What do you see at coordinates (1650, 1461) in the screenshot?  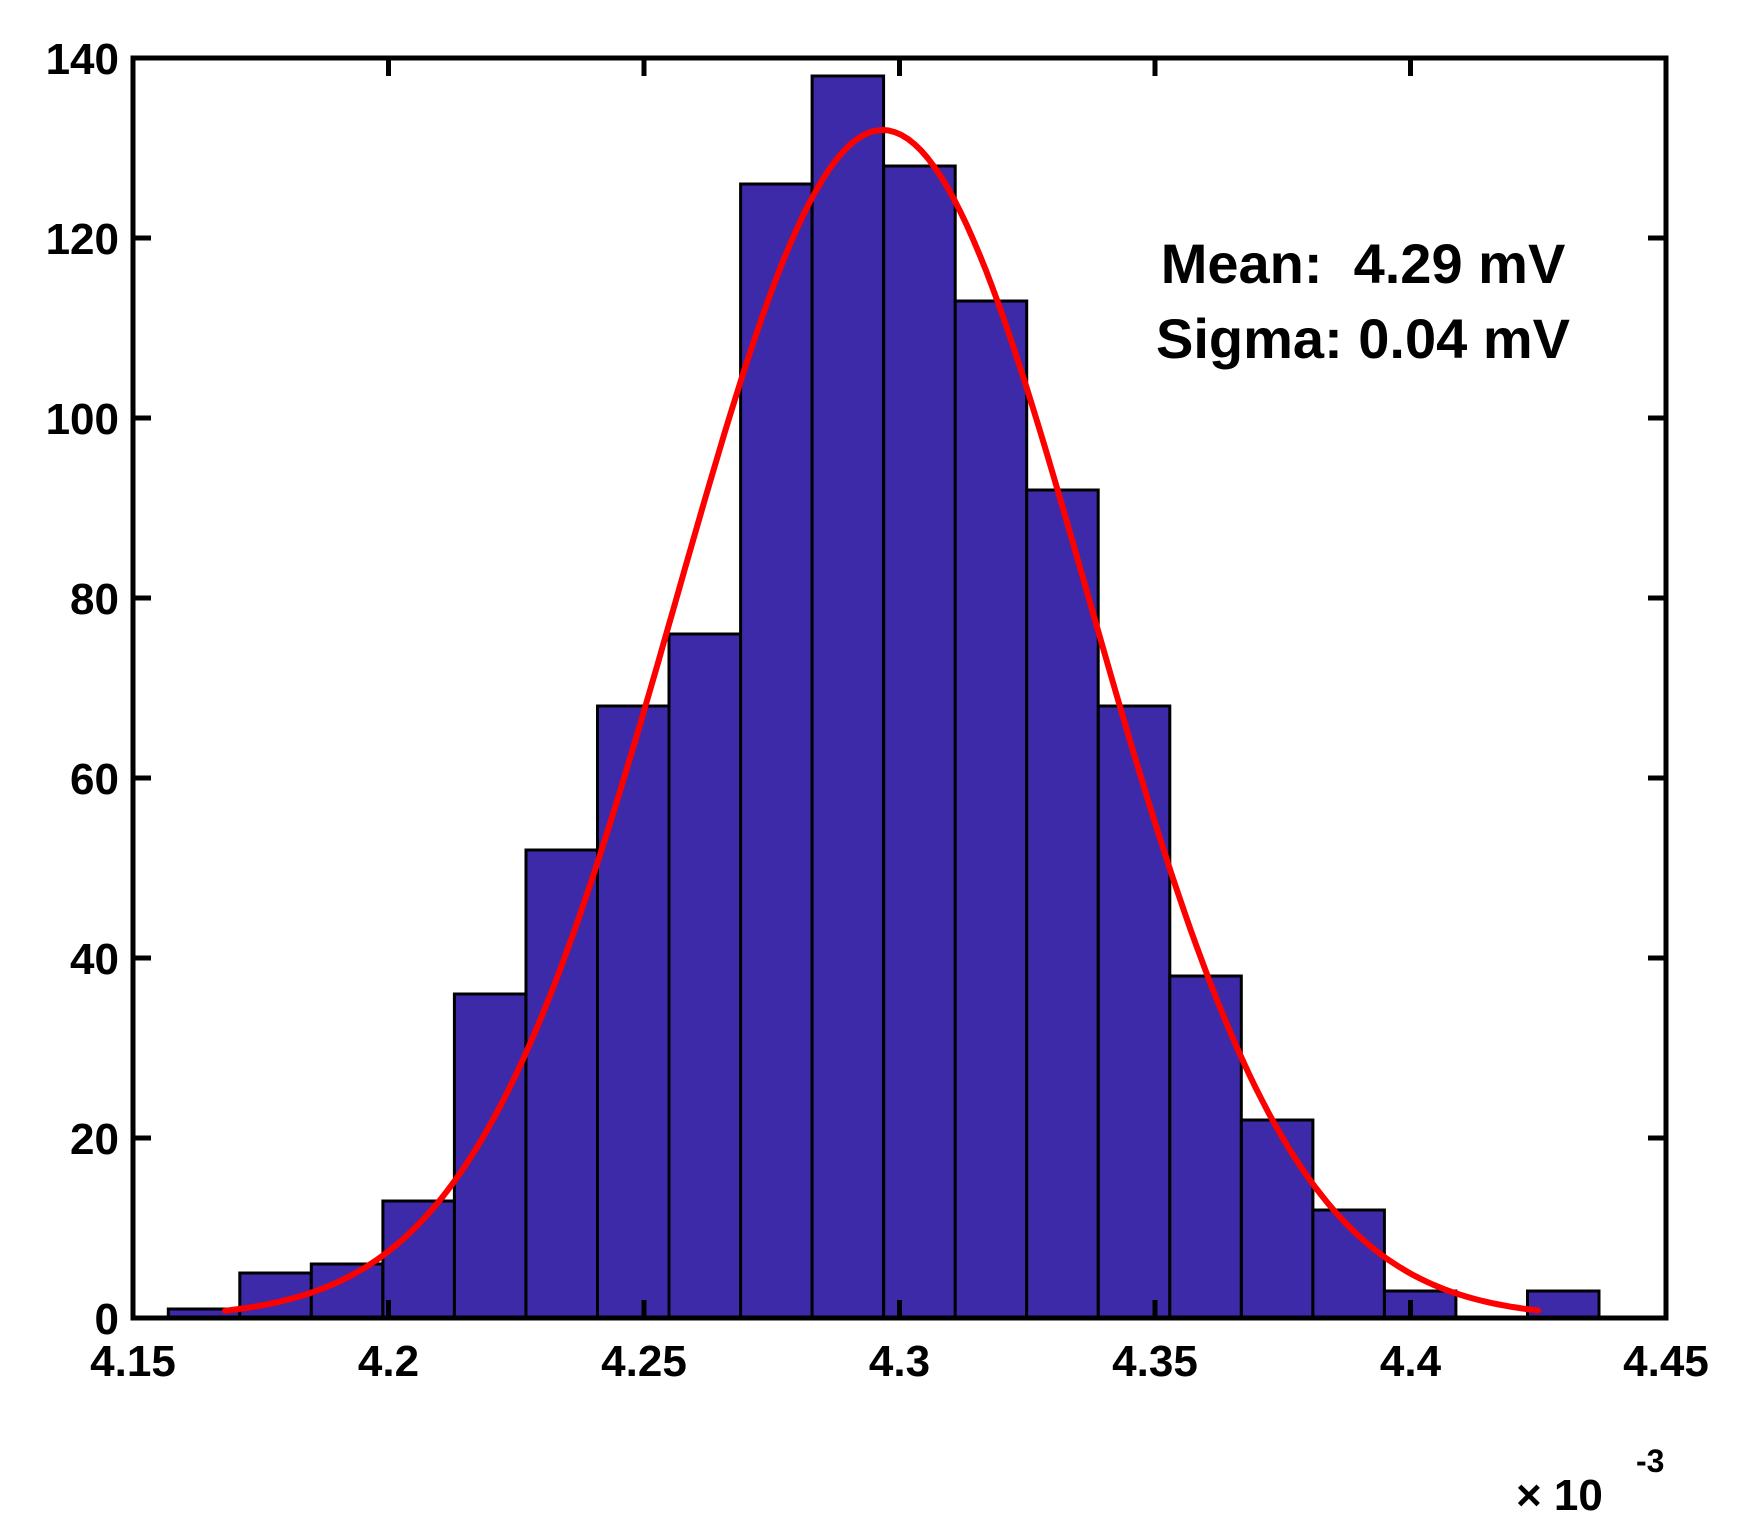 I see `x-multiplier-exponent: -3` at bounding box center [1650, 1461].